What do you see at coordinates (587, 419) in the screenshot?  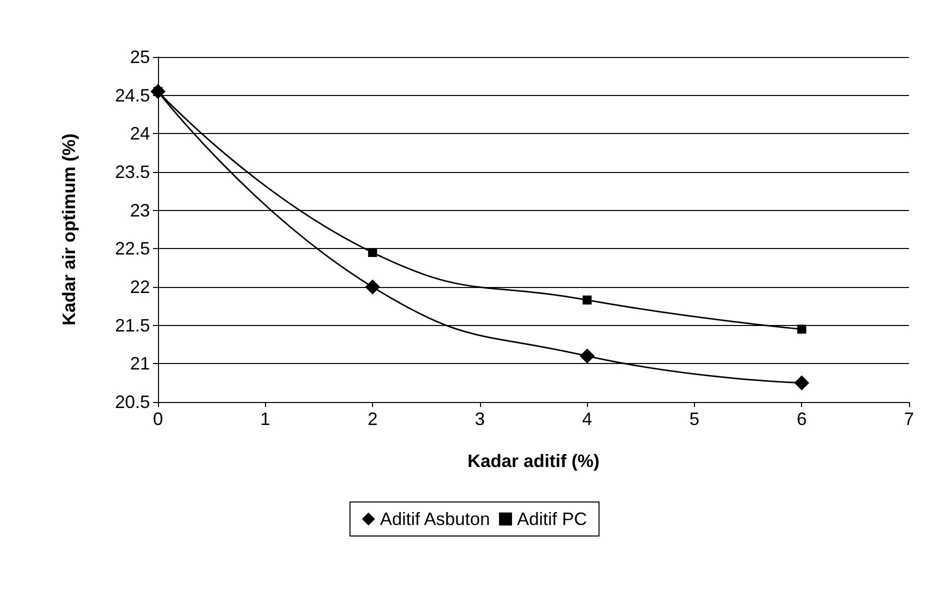 I see `x-tick-label: 4` at bounding box center [587, 419].